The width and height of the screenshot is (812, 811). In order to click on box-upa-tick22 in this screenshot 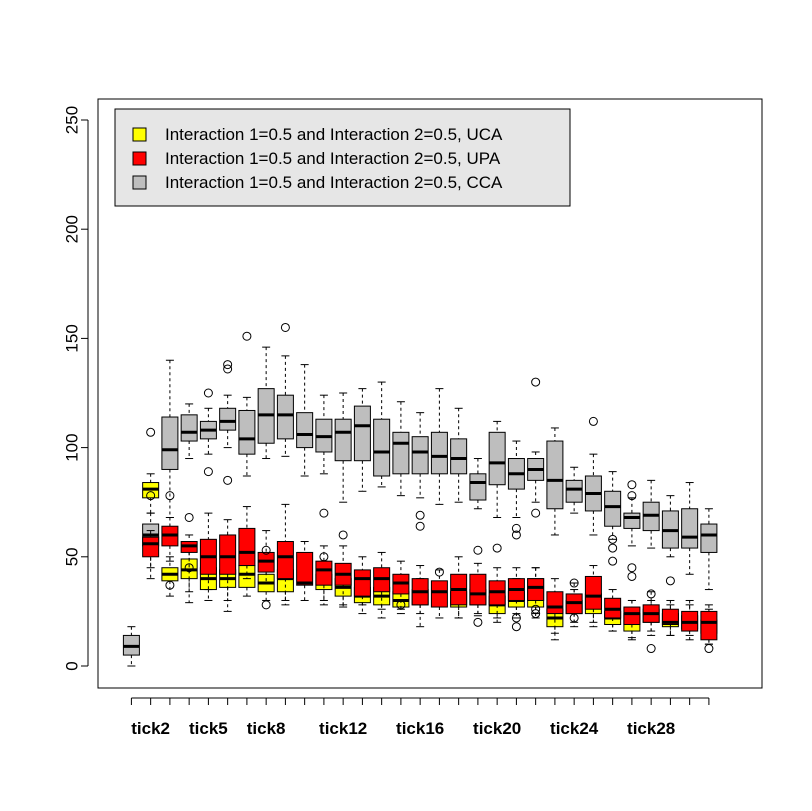, I will do `click(536, 591)`.